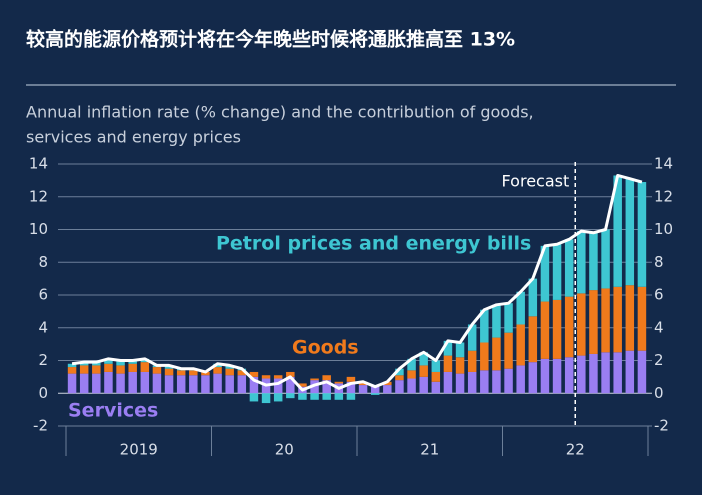 The image size is (702, 495). What do you see at coordinates (139, 450) in the screenshot?
I see `x-year-label: 2019` at bounding box center [139, 450].